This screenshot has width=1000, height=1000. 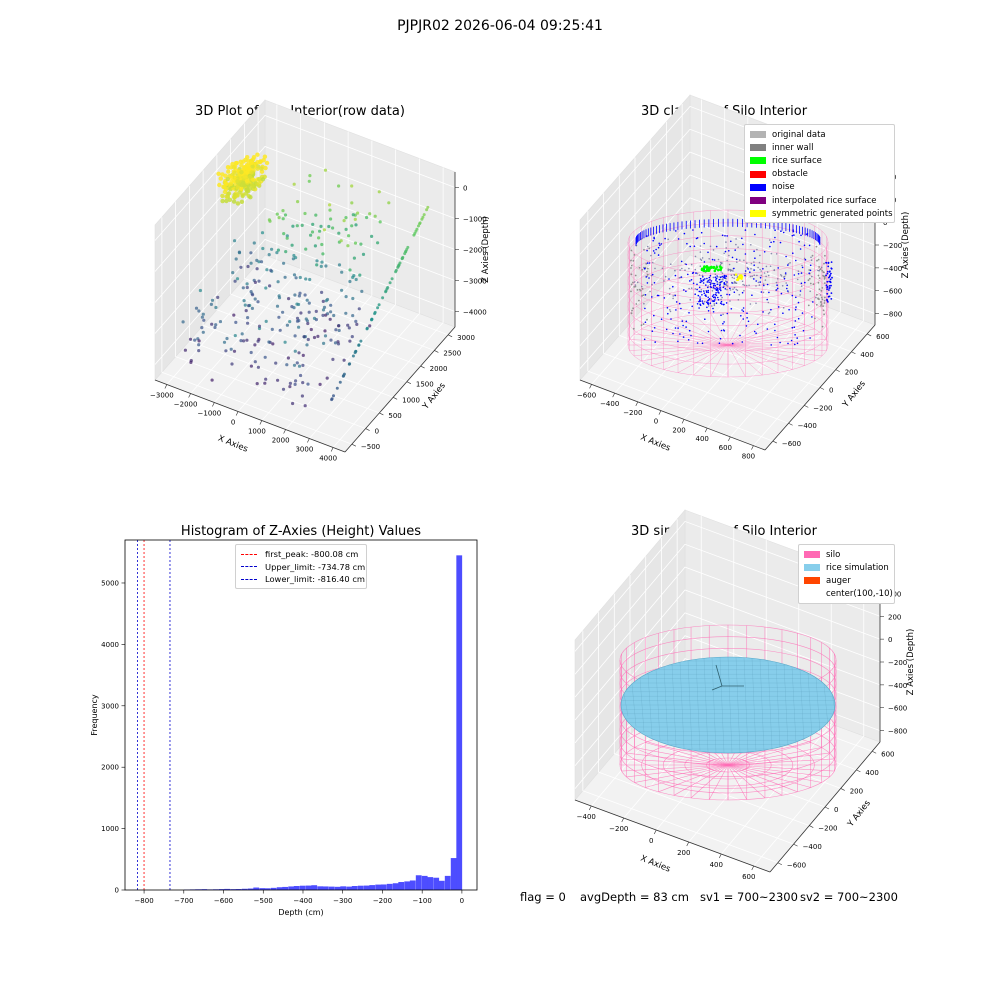 I want to click on panel2-grid-y, so click(x=711, y=290).